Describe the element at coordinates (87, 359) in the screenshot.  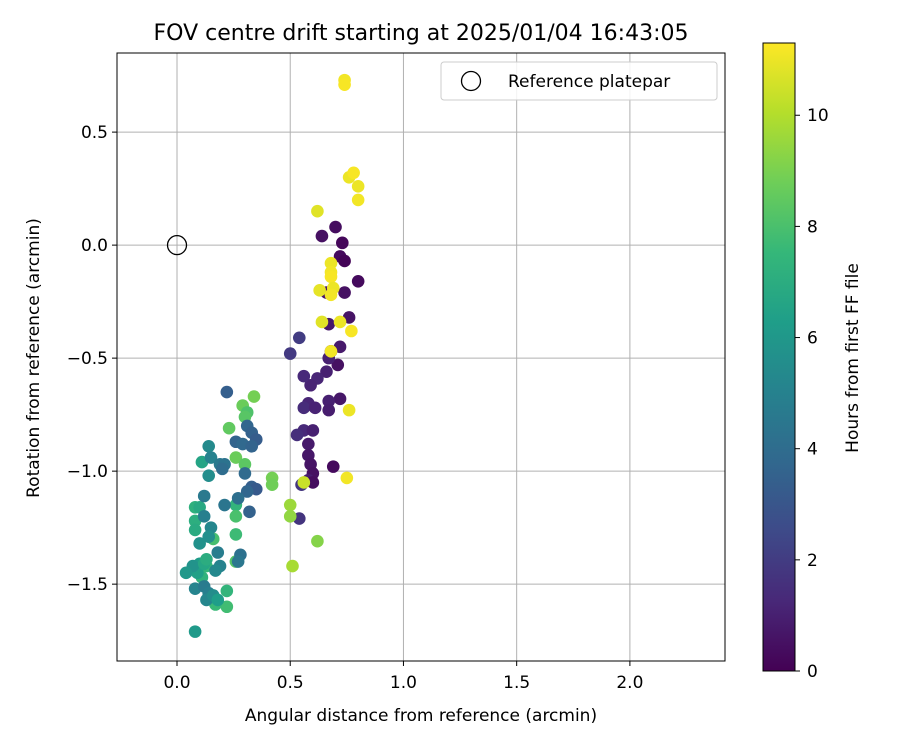
I see `y-tick-label: −0.5` at that location.